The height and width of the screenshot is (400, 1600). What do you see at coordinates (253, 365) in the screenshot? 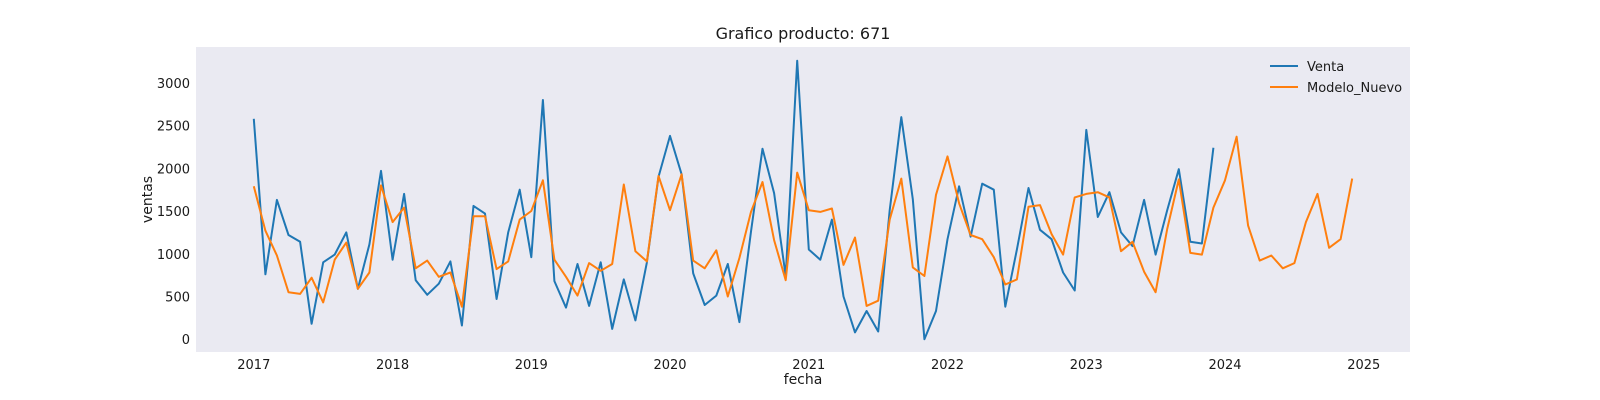
I see `x-tick-label: 2017` at bounding box center [253, 365].